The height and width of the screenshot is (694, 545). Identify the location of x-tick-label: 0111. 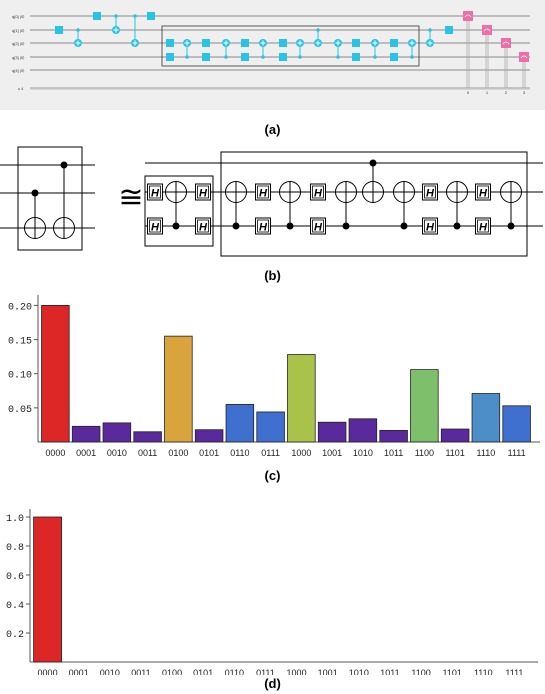
(265, 671).